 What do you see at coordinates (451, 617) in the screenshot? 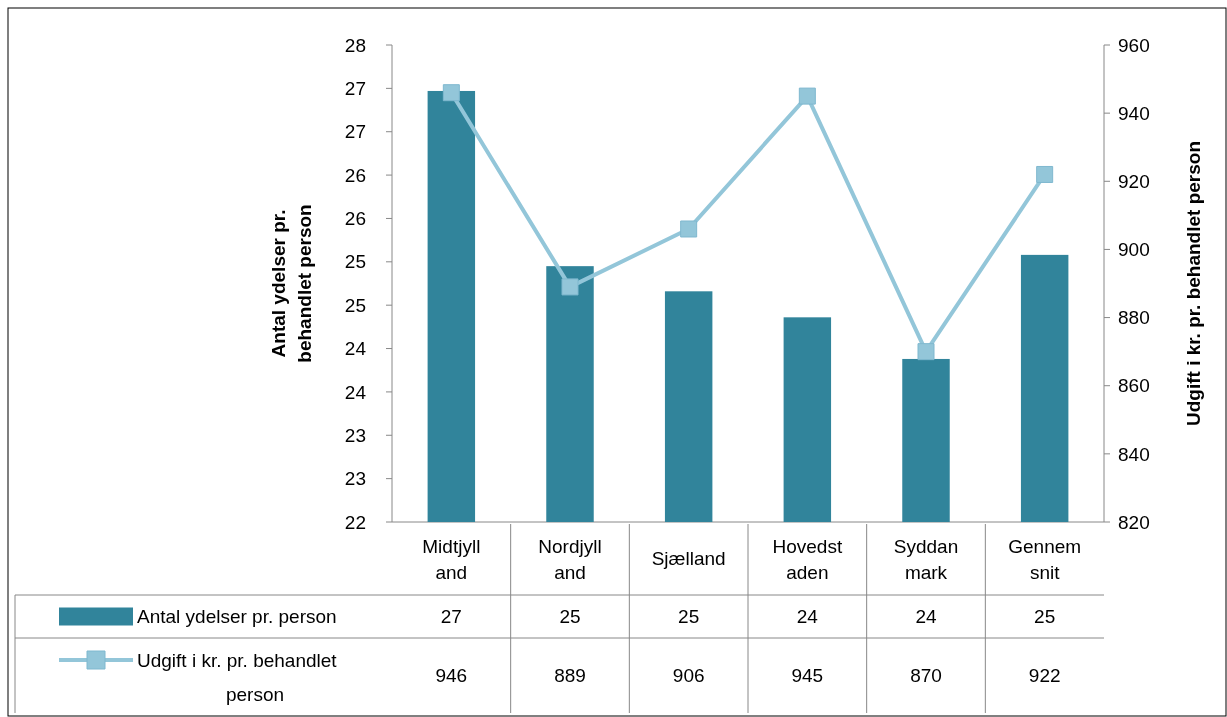
I see `data-label: 27` at bounding box center [451, 617].